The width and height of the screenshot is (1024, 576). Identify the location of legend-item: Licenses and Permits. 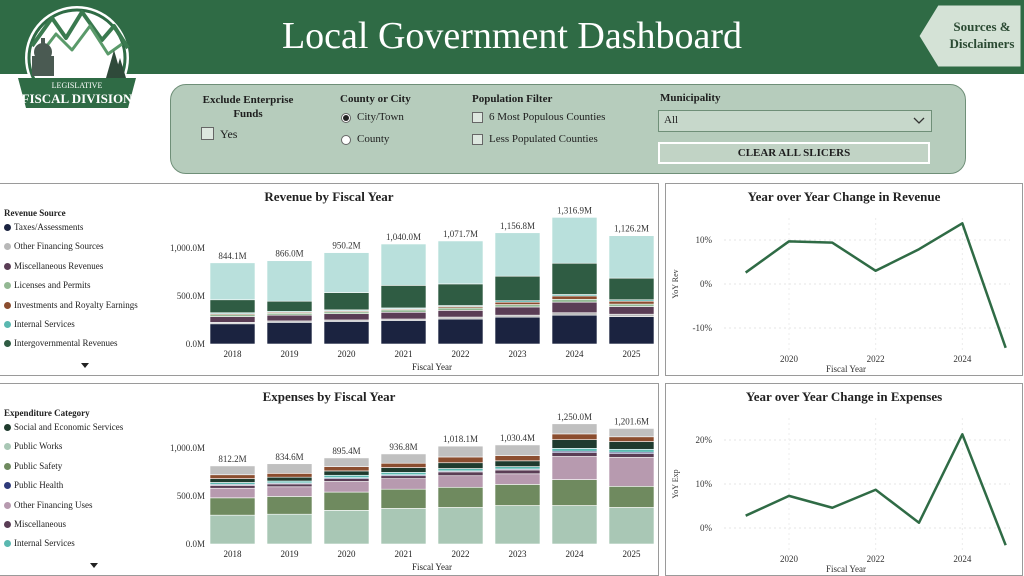
(71, 289).